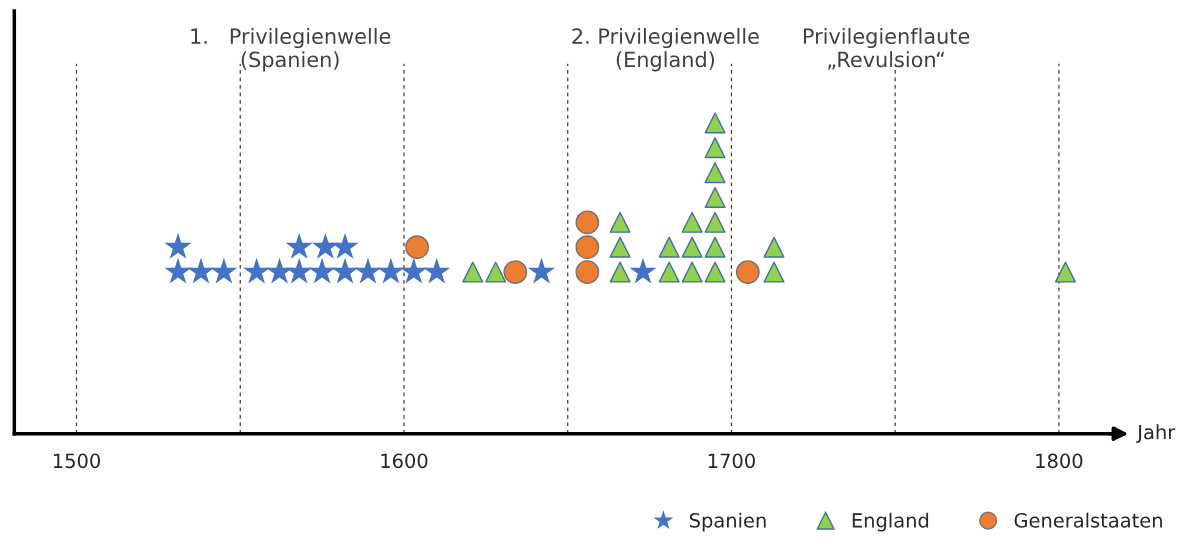 This screenshot has width=1193, height=549. What do you see at coordinates (76, 461) in the screenshot?
I see `x-tick-label: 1500` at bounding box center [76, 461].